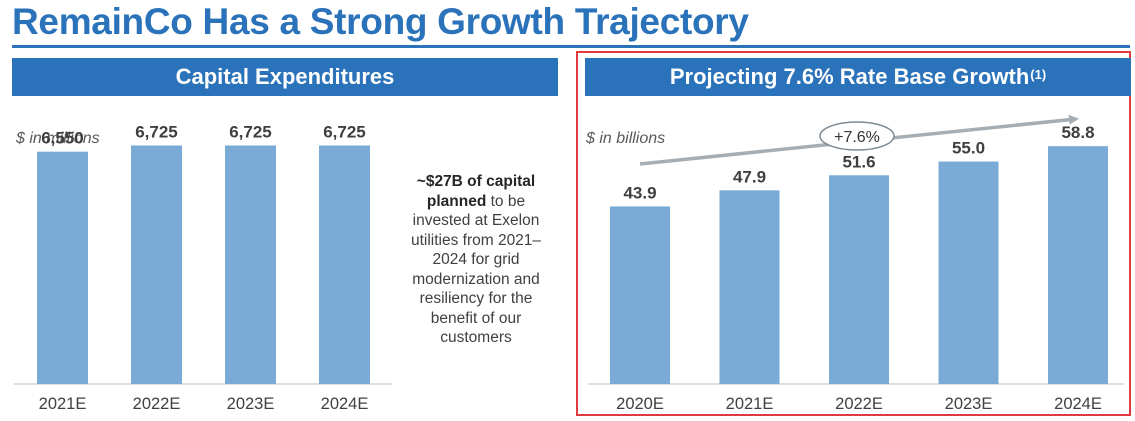  I want to click on data-label: 43.9, so click(639, 192).